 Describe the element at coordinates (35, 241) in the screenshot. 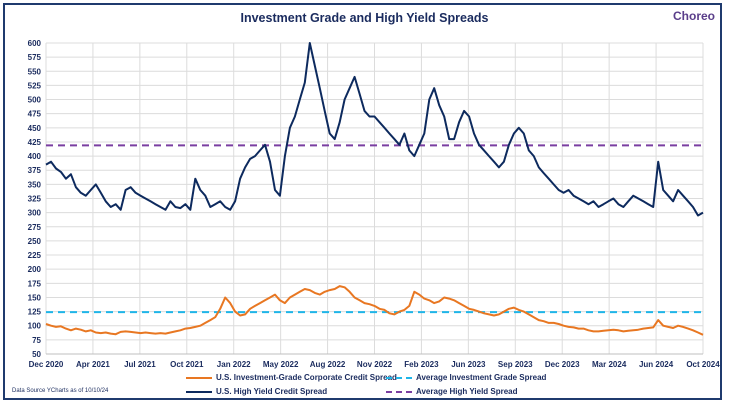

I see `y-tick-label: 250` at that location.